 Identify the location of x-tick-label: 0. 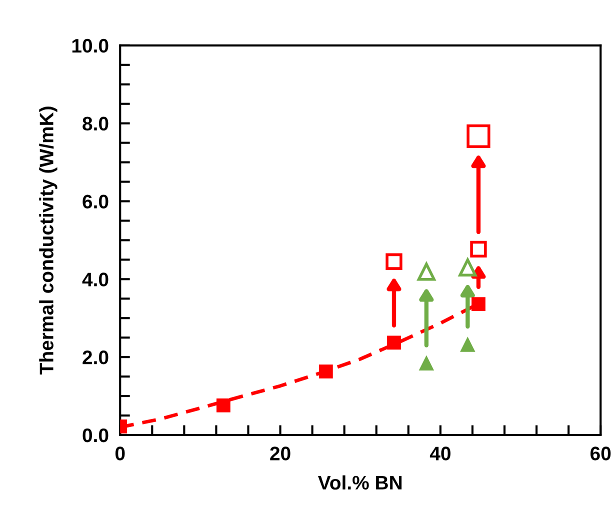
(120, 453).